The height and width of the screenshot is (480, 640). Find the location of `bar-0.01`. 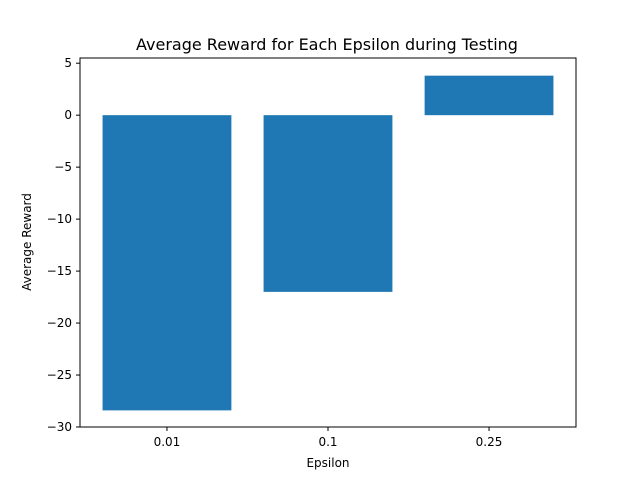

bar-0.01 is located at coordinates (167, 263).